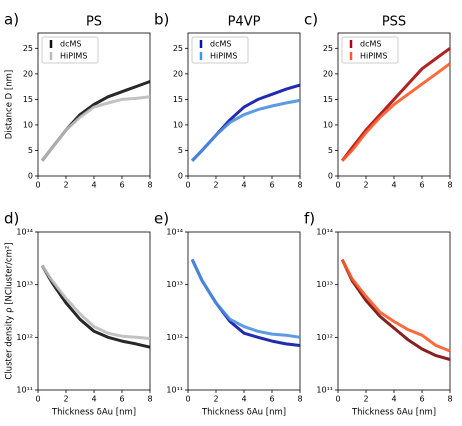  Describe the element at coordinates (10, 104) in the screenshot. I see `y-axis-label: Distance D [nm]` at that location.